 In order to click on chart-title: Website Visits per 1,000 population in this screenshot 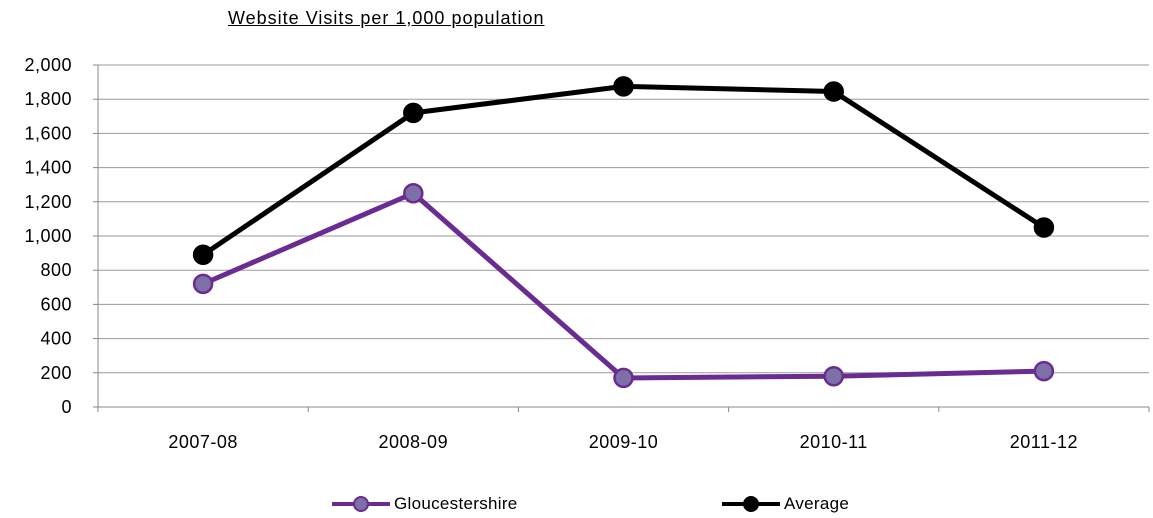, I will do `click(386, 18)`.